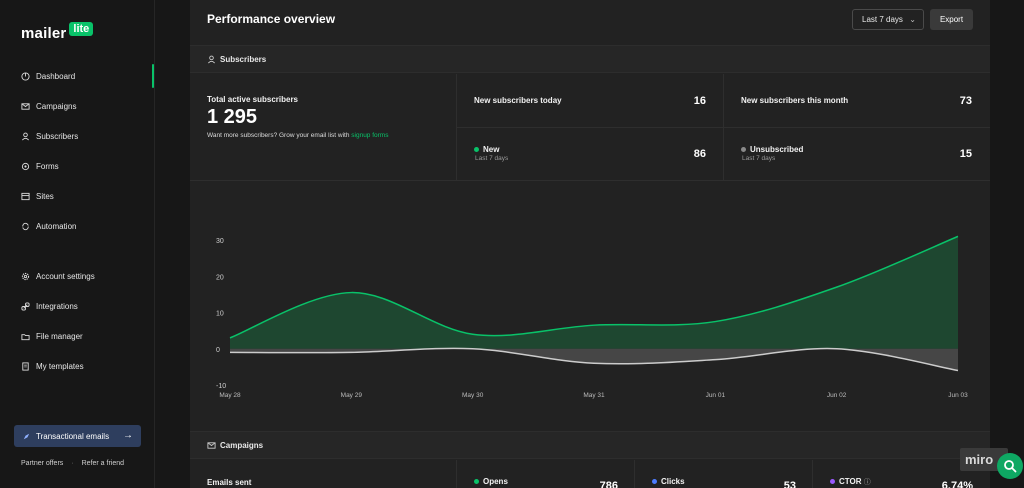 This screenshot has height=488, width=1024. Describe the element at coordinates (594, 395) in the screenshot. I see `x-tick-label: May 31` at that location.